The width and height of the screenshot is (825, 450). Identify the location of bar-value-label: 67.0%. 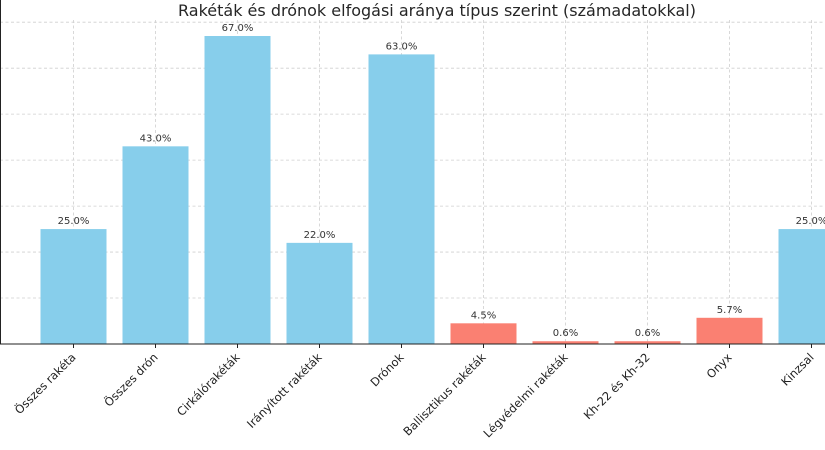
(238, 28).